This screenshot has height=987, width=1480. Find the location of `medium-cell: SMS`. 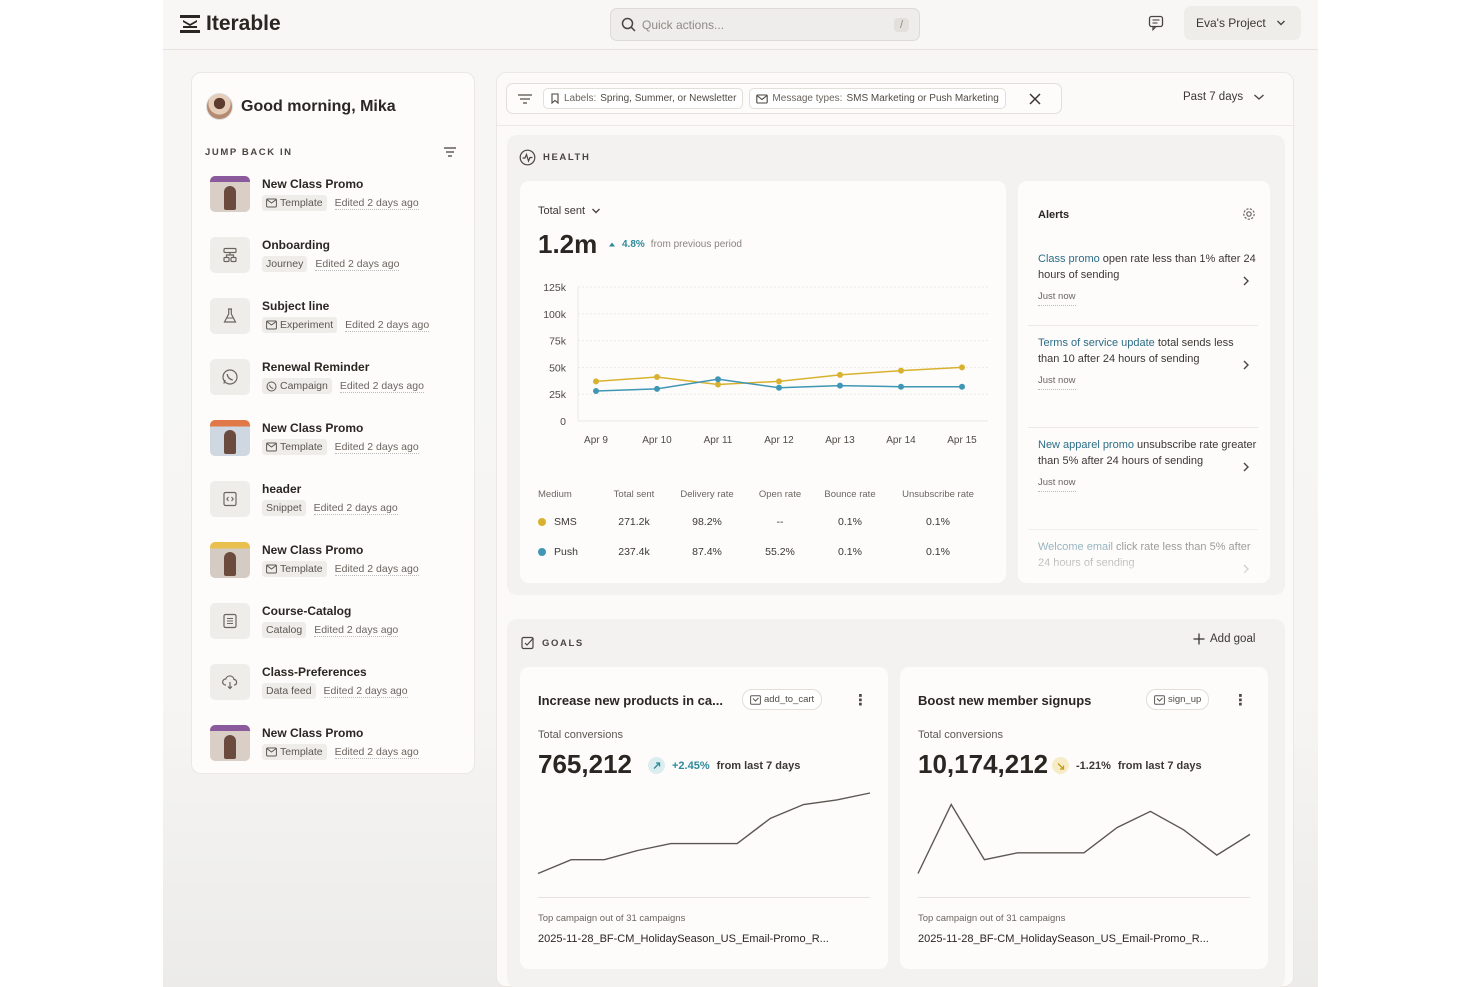

medium-cell: SMS is located at coordinates (569, 522).